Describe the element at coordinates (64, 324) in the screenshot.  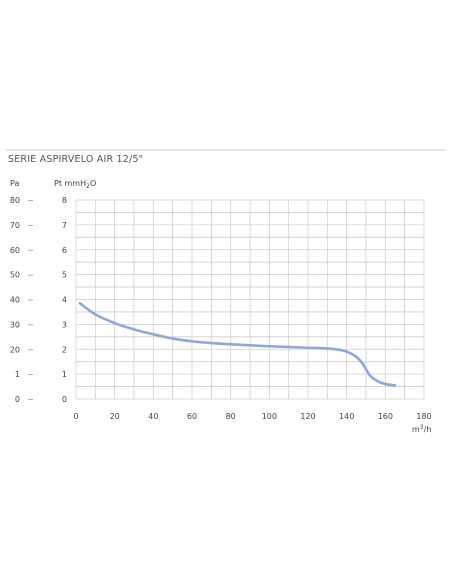
I see `mmh2o-tick-label: 3` at that location.